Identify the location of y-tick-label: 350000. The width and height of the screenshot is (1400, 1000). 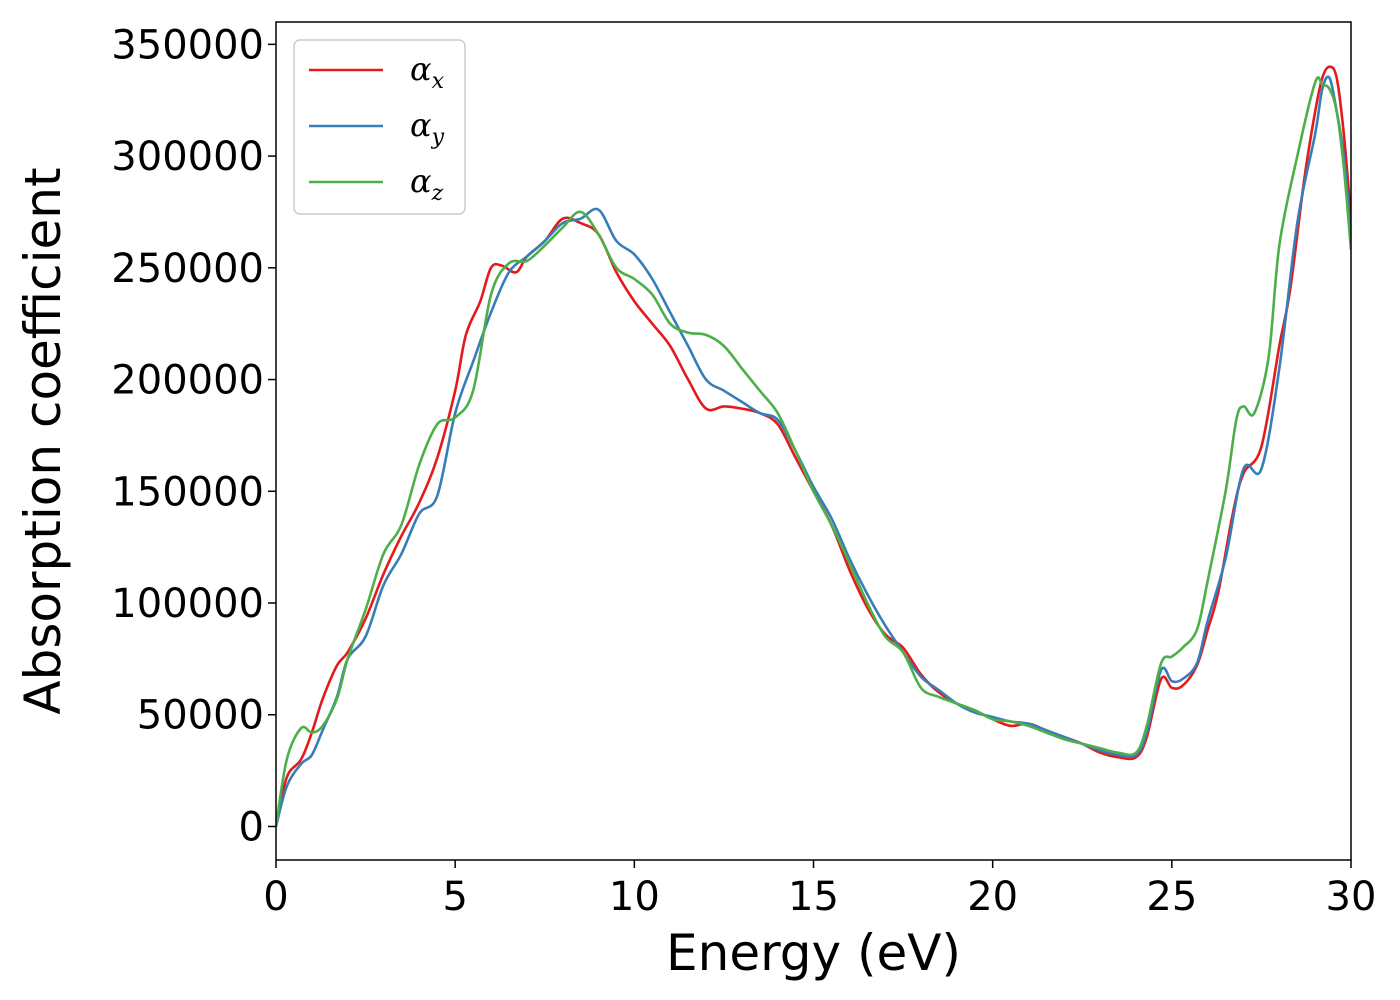
(187, 45).